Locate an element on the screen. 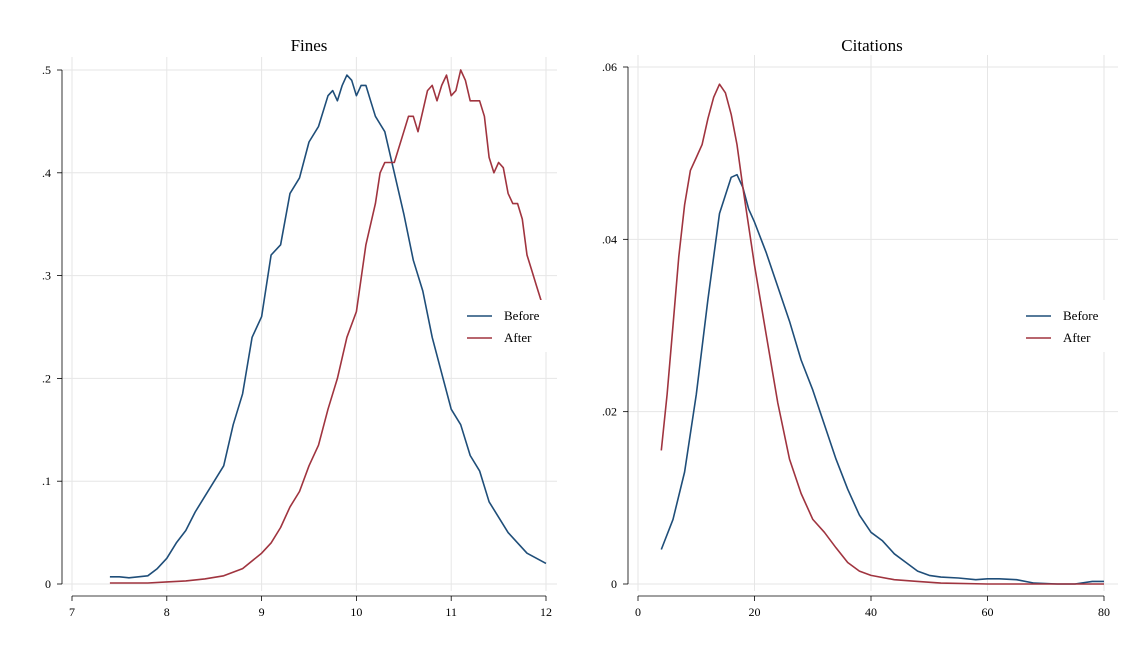  x-tick-label: 60 is located at coordinates (988, 612).